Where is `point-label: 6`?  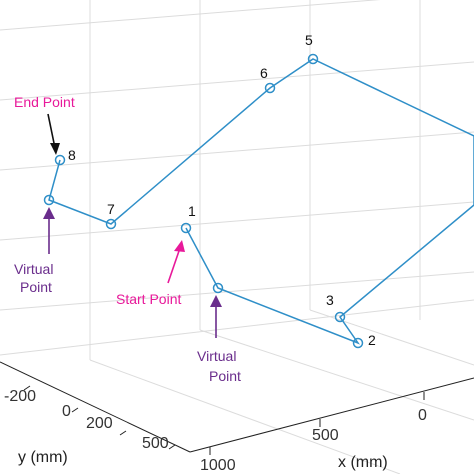
point-label: 6 is located at coordinates (264, 73).